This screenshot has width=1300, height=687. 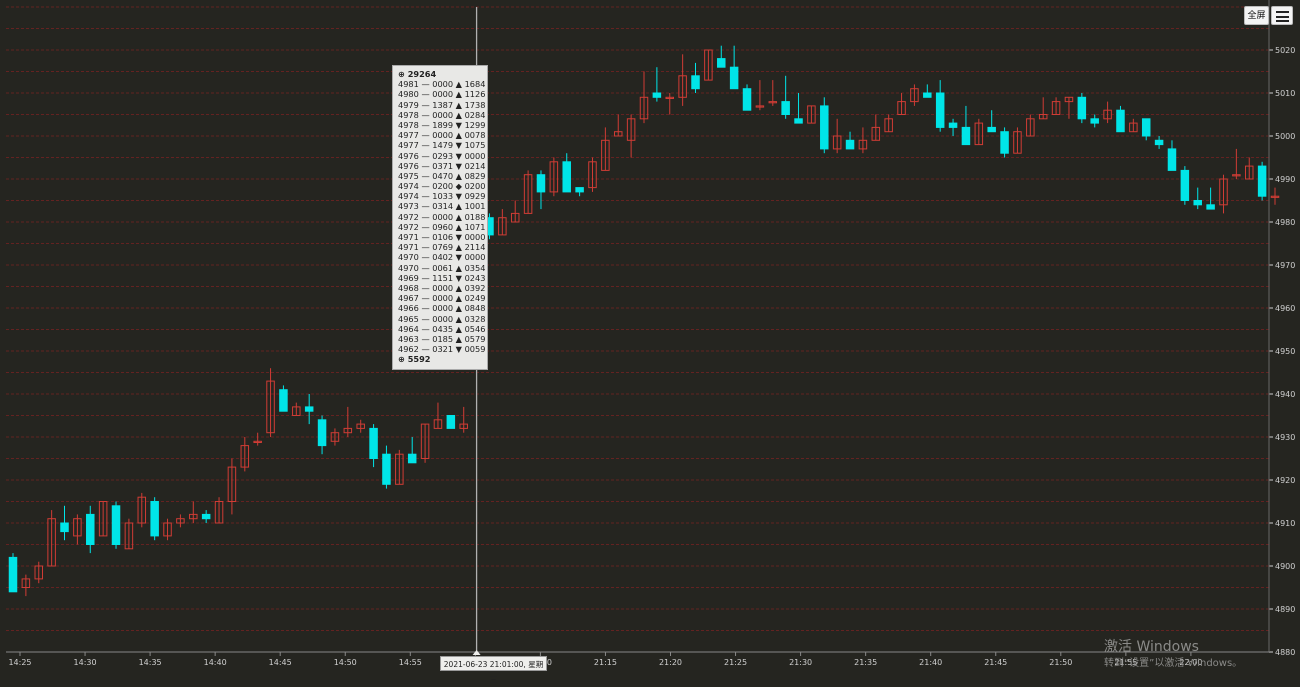 What do you see at coordinates (1285, 566) in the screenshot?
I see `y-tick-label: 4900` at bounding box center [1285, 566].